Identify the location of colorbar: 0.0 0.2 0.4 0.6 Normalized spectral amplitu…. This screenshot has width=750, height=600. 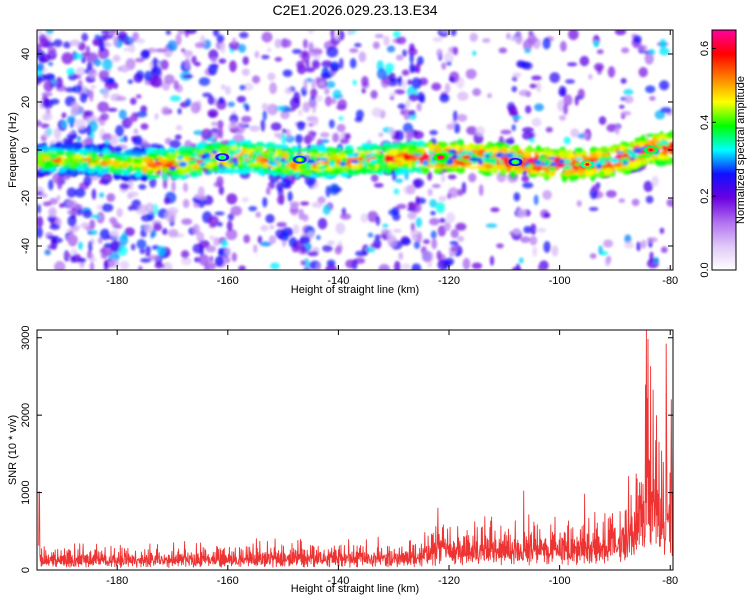
(723, 153).